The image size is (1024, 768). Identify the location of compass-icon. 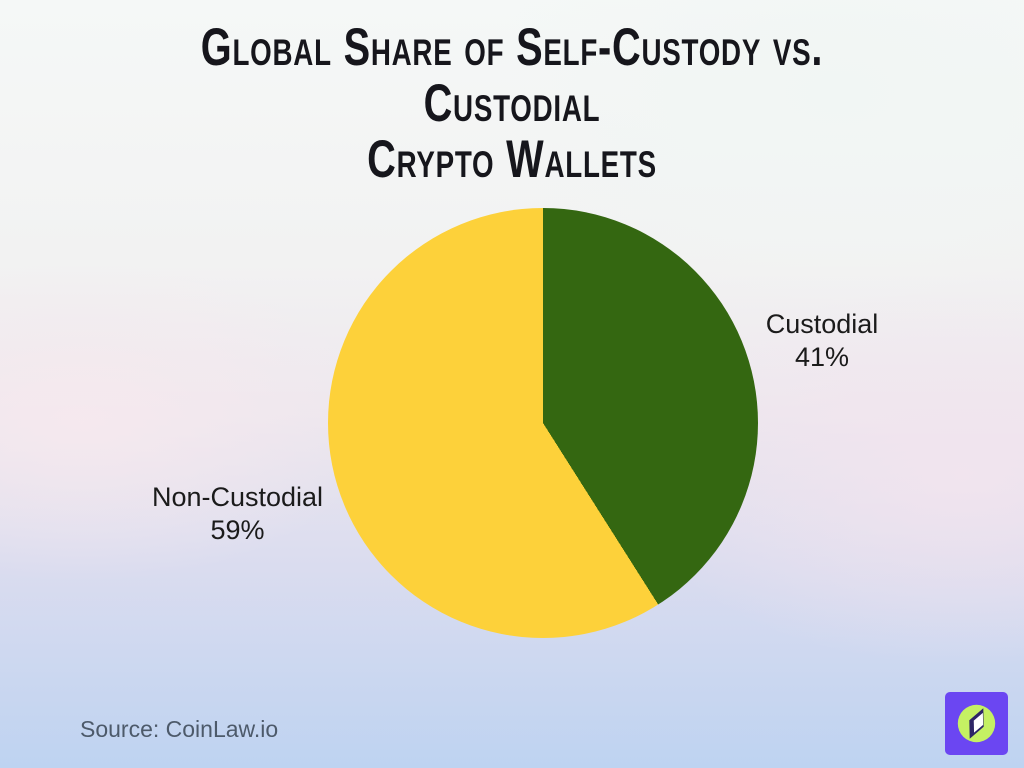
(976, 723).